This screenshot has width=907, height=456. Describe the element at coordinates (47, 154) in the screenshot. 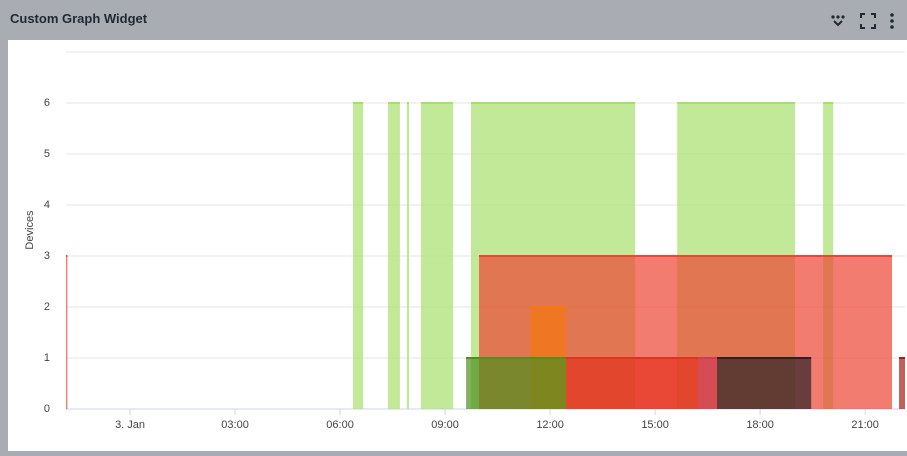

I see `y-tick-label: 5` at that location.